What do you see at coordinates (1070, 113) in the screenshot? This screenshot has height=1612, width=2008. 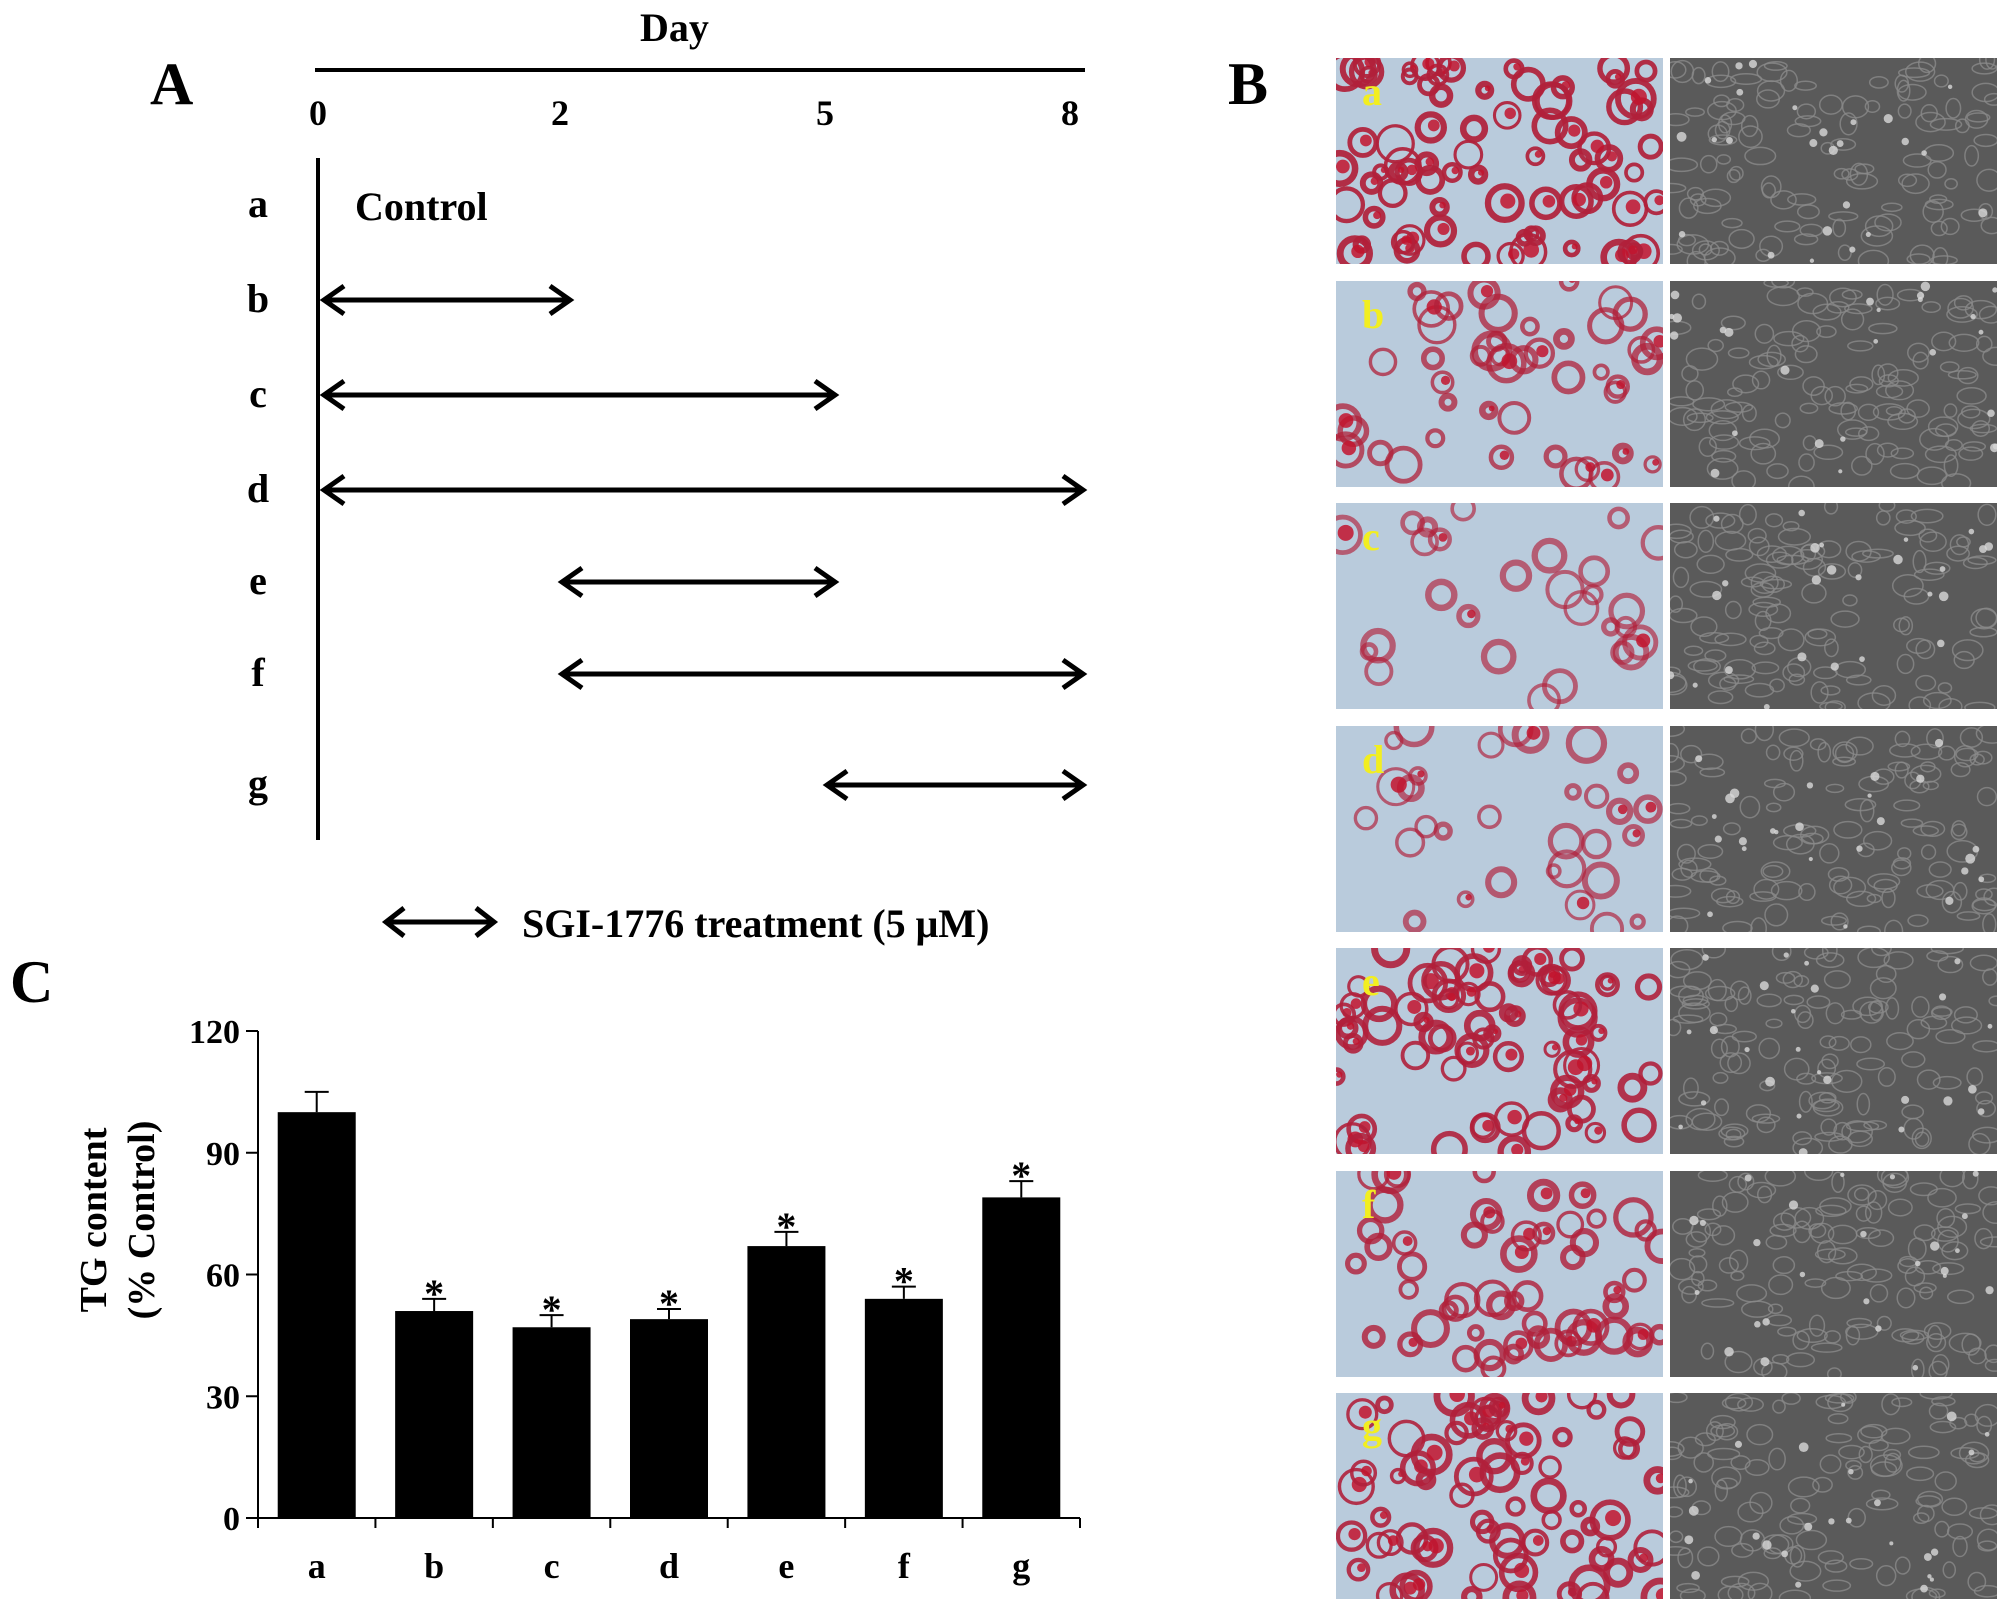 I see `day-tick-8: 8` at bounding box center [1070, 113].